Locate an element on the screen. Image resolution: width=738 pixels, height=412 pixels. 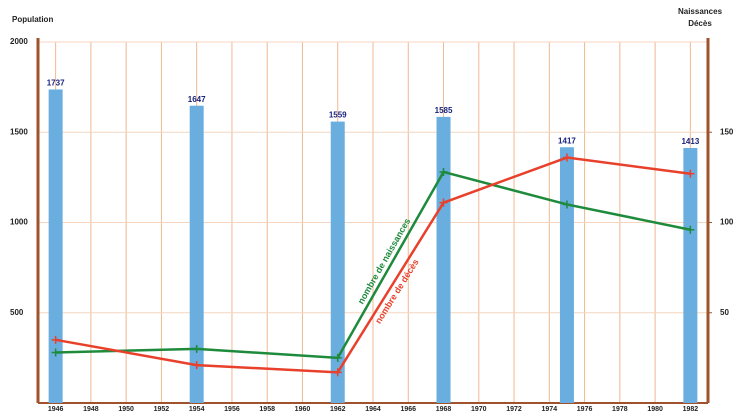
y2-axis-title: Naissances is located at coordinates (700, 11).